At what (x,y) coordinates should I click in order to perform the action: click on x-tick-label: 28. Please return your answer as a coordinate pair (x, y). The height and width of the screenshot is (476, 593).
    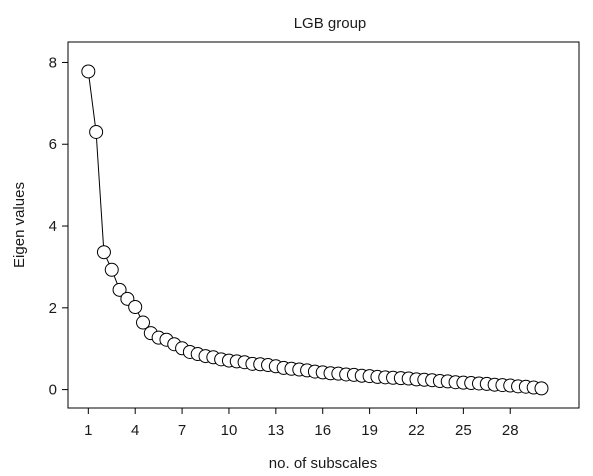
    Looking at the image, I should click on (510, 430).